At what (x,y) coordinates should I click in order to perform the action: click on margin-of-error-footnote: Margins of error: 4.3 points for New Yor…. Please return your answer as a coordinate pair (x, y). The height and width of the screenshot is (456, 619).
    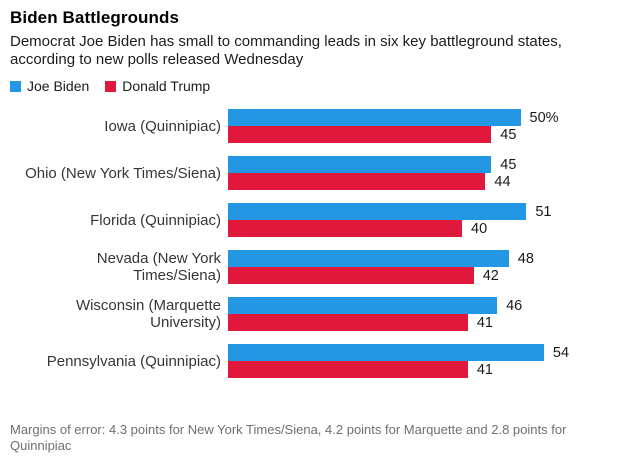
    Looking at the image, I should click on (288, 437).